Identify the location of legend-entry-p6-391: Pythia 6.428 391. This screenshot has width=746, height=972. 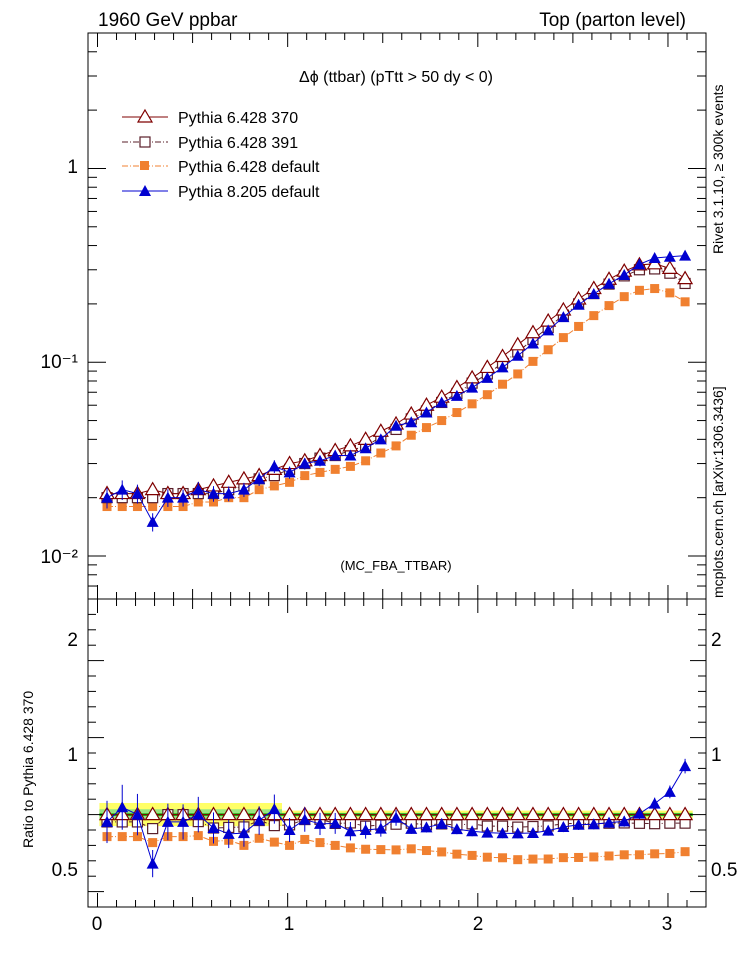
(210, 143).